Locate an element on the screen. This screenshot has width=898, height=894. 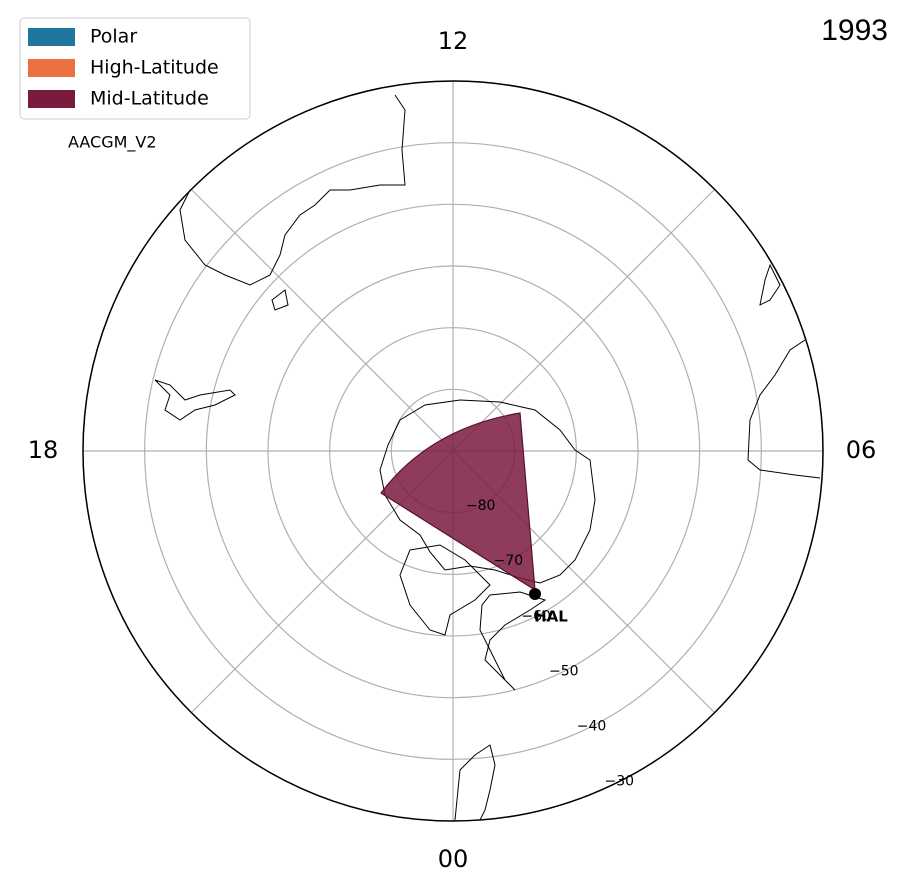
year-title: 1993 is located at coordinates (854, 30).